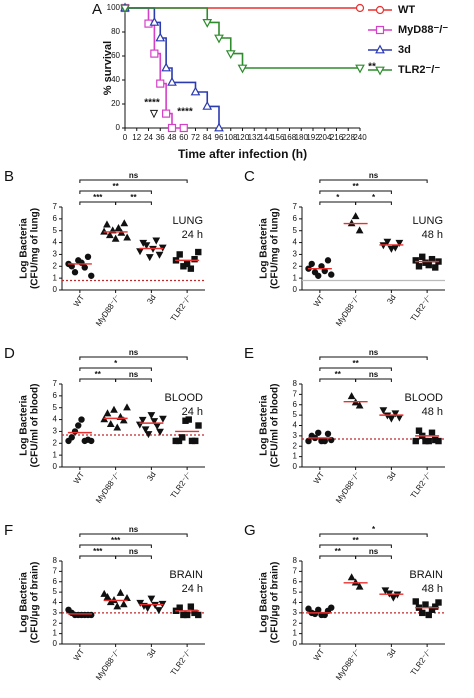 The image size is (474, 698). I want to click on y-tick-label: 2, so click(55, 265).